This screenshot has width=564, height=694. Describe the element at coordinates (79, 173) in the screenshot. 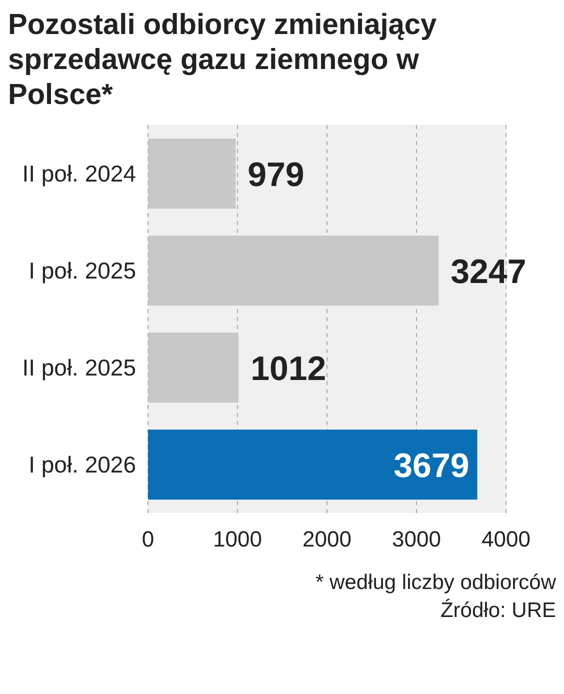

I see `y-tick-label: II poł. 2024` at that location.